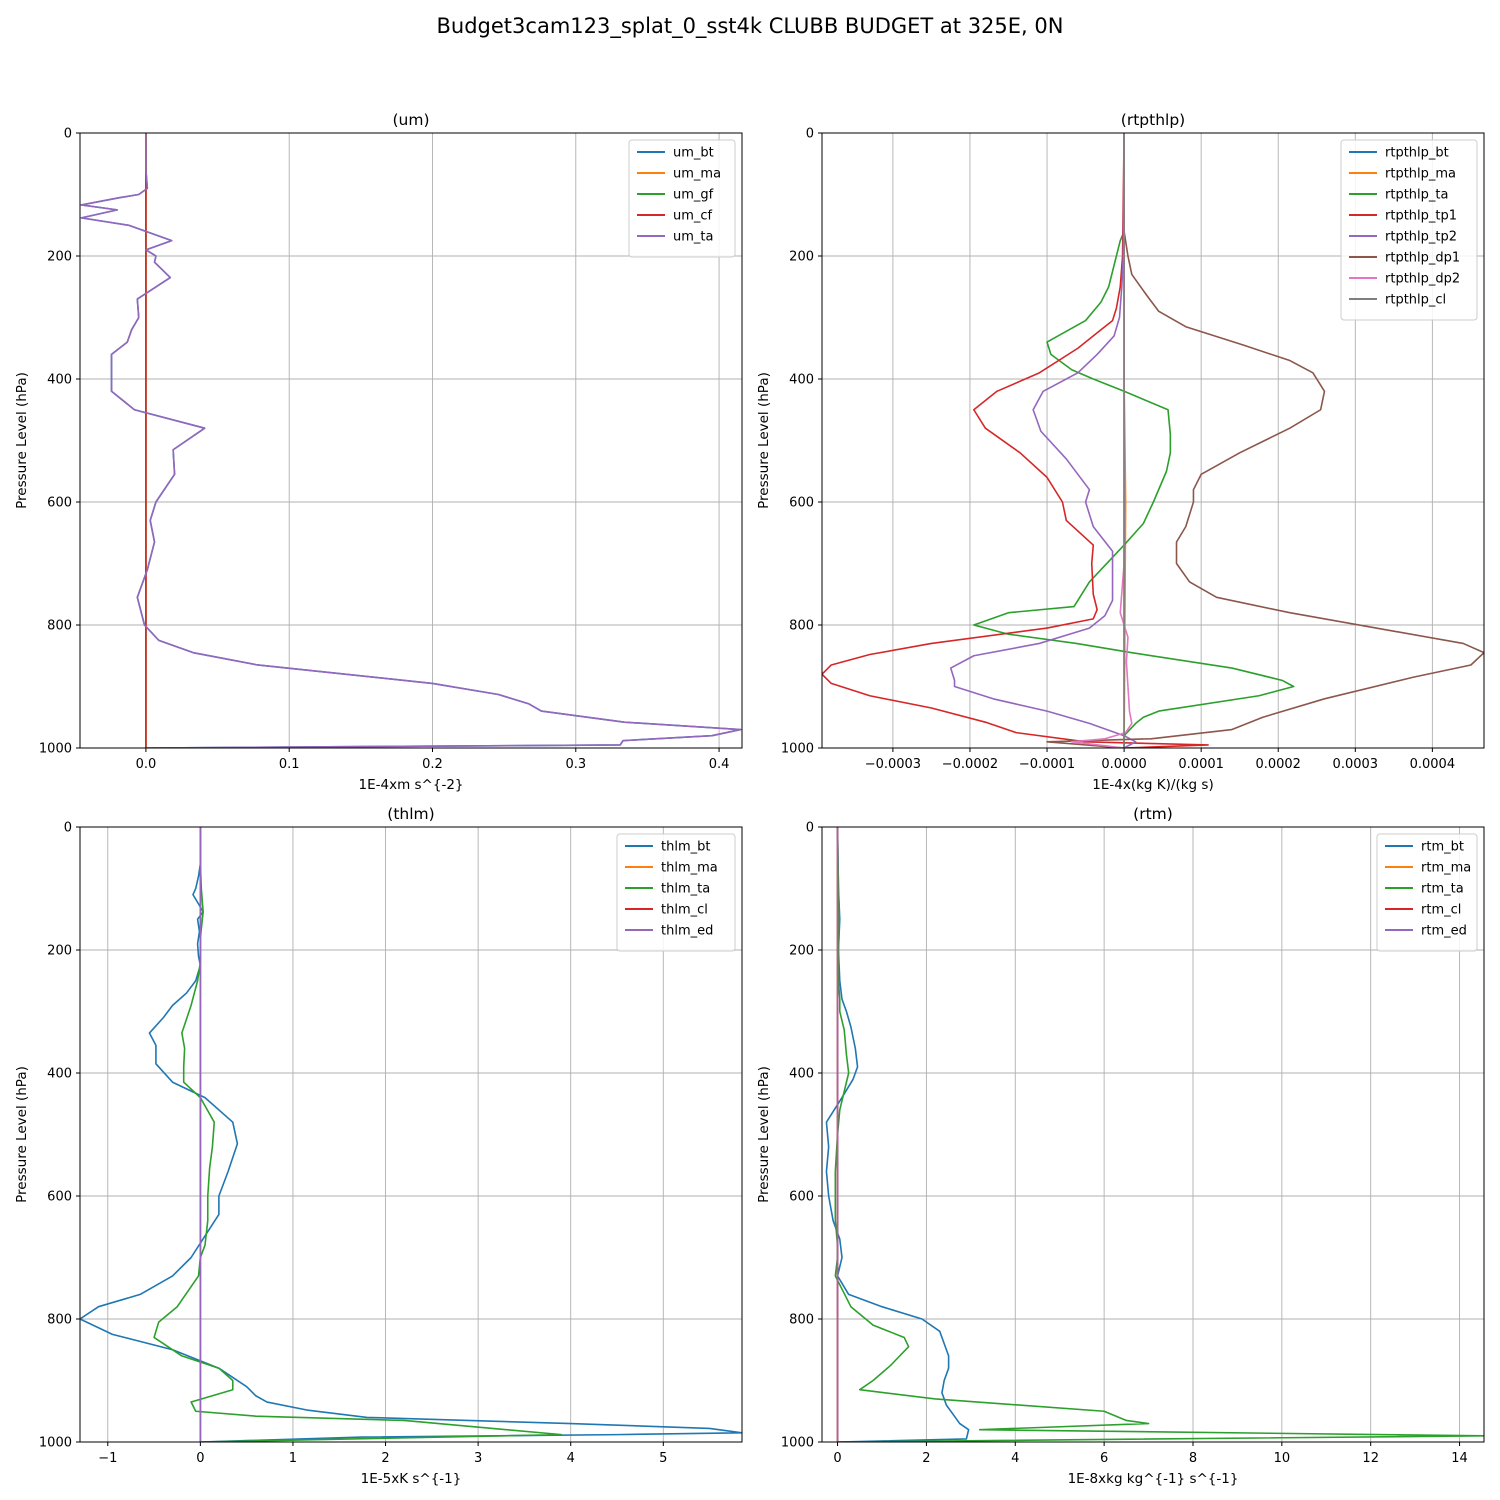  What do you see at coordinates (1152, 785) in the screenshot?
I see `x-axis-label: 1E-4x(kg K)/(kg s)` at bounding box center [1152, 785].